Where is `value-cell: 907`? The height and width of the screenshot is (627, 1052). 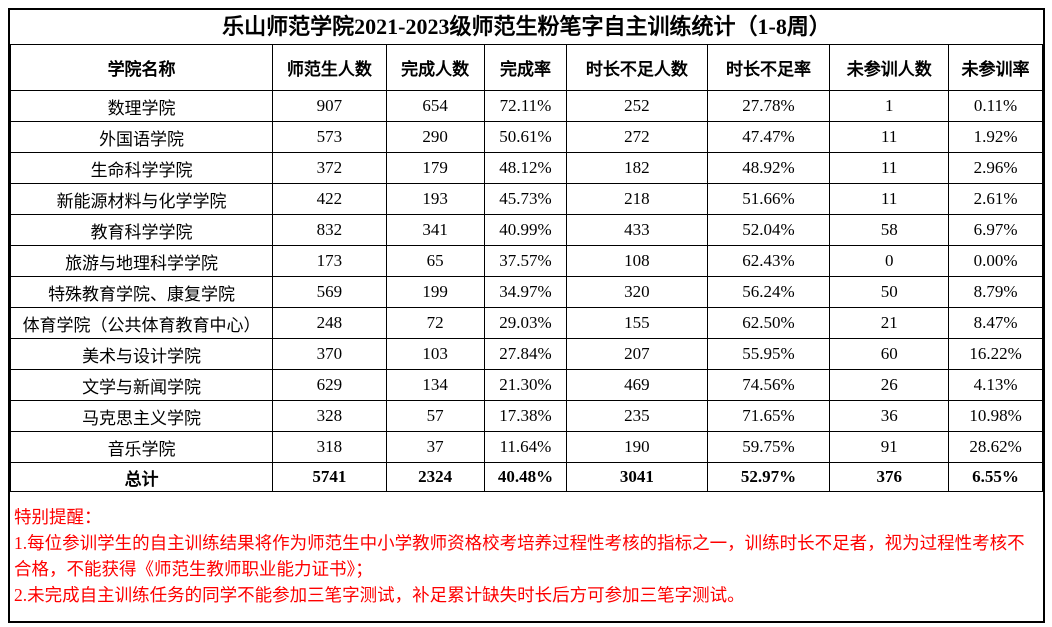 value-cell: 907 is located at coordinates (329, 106).